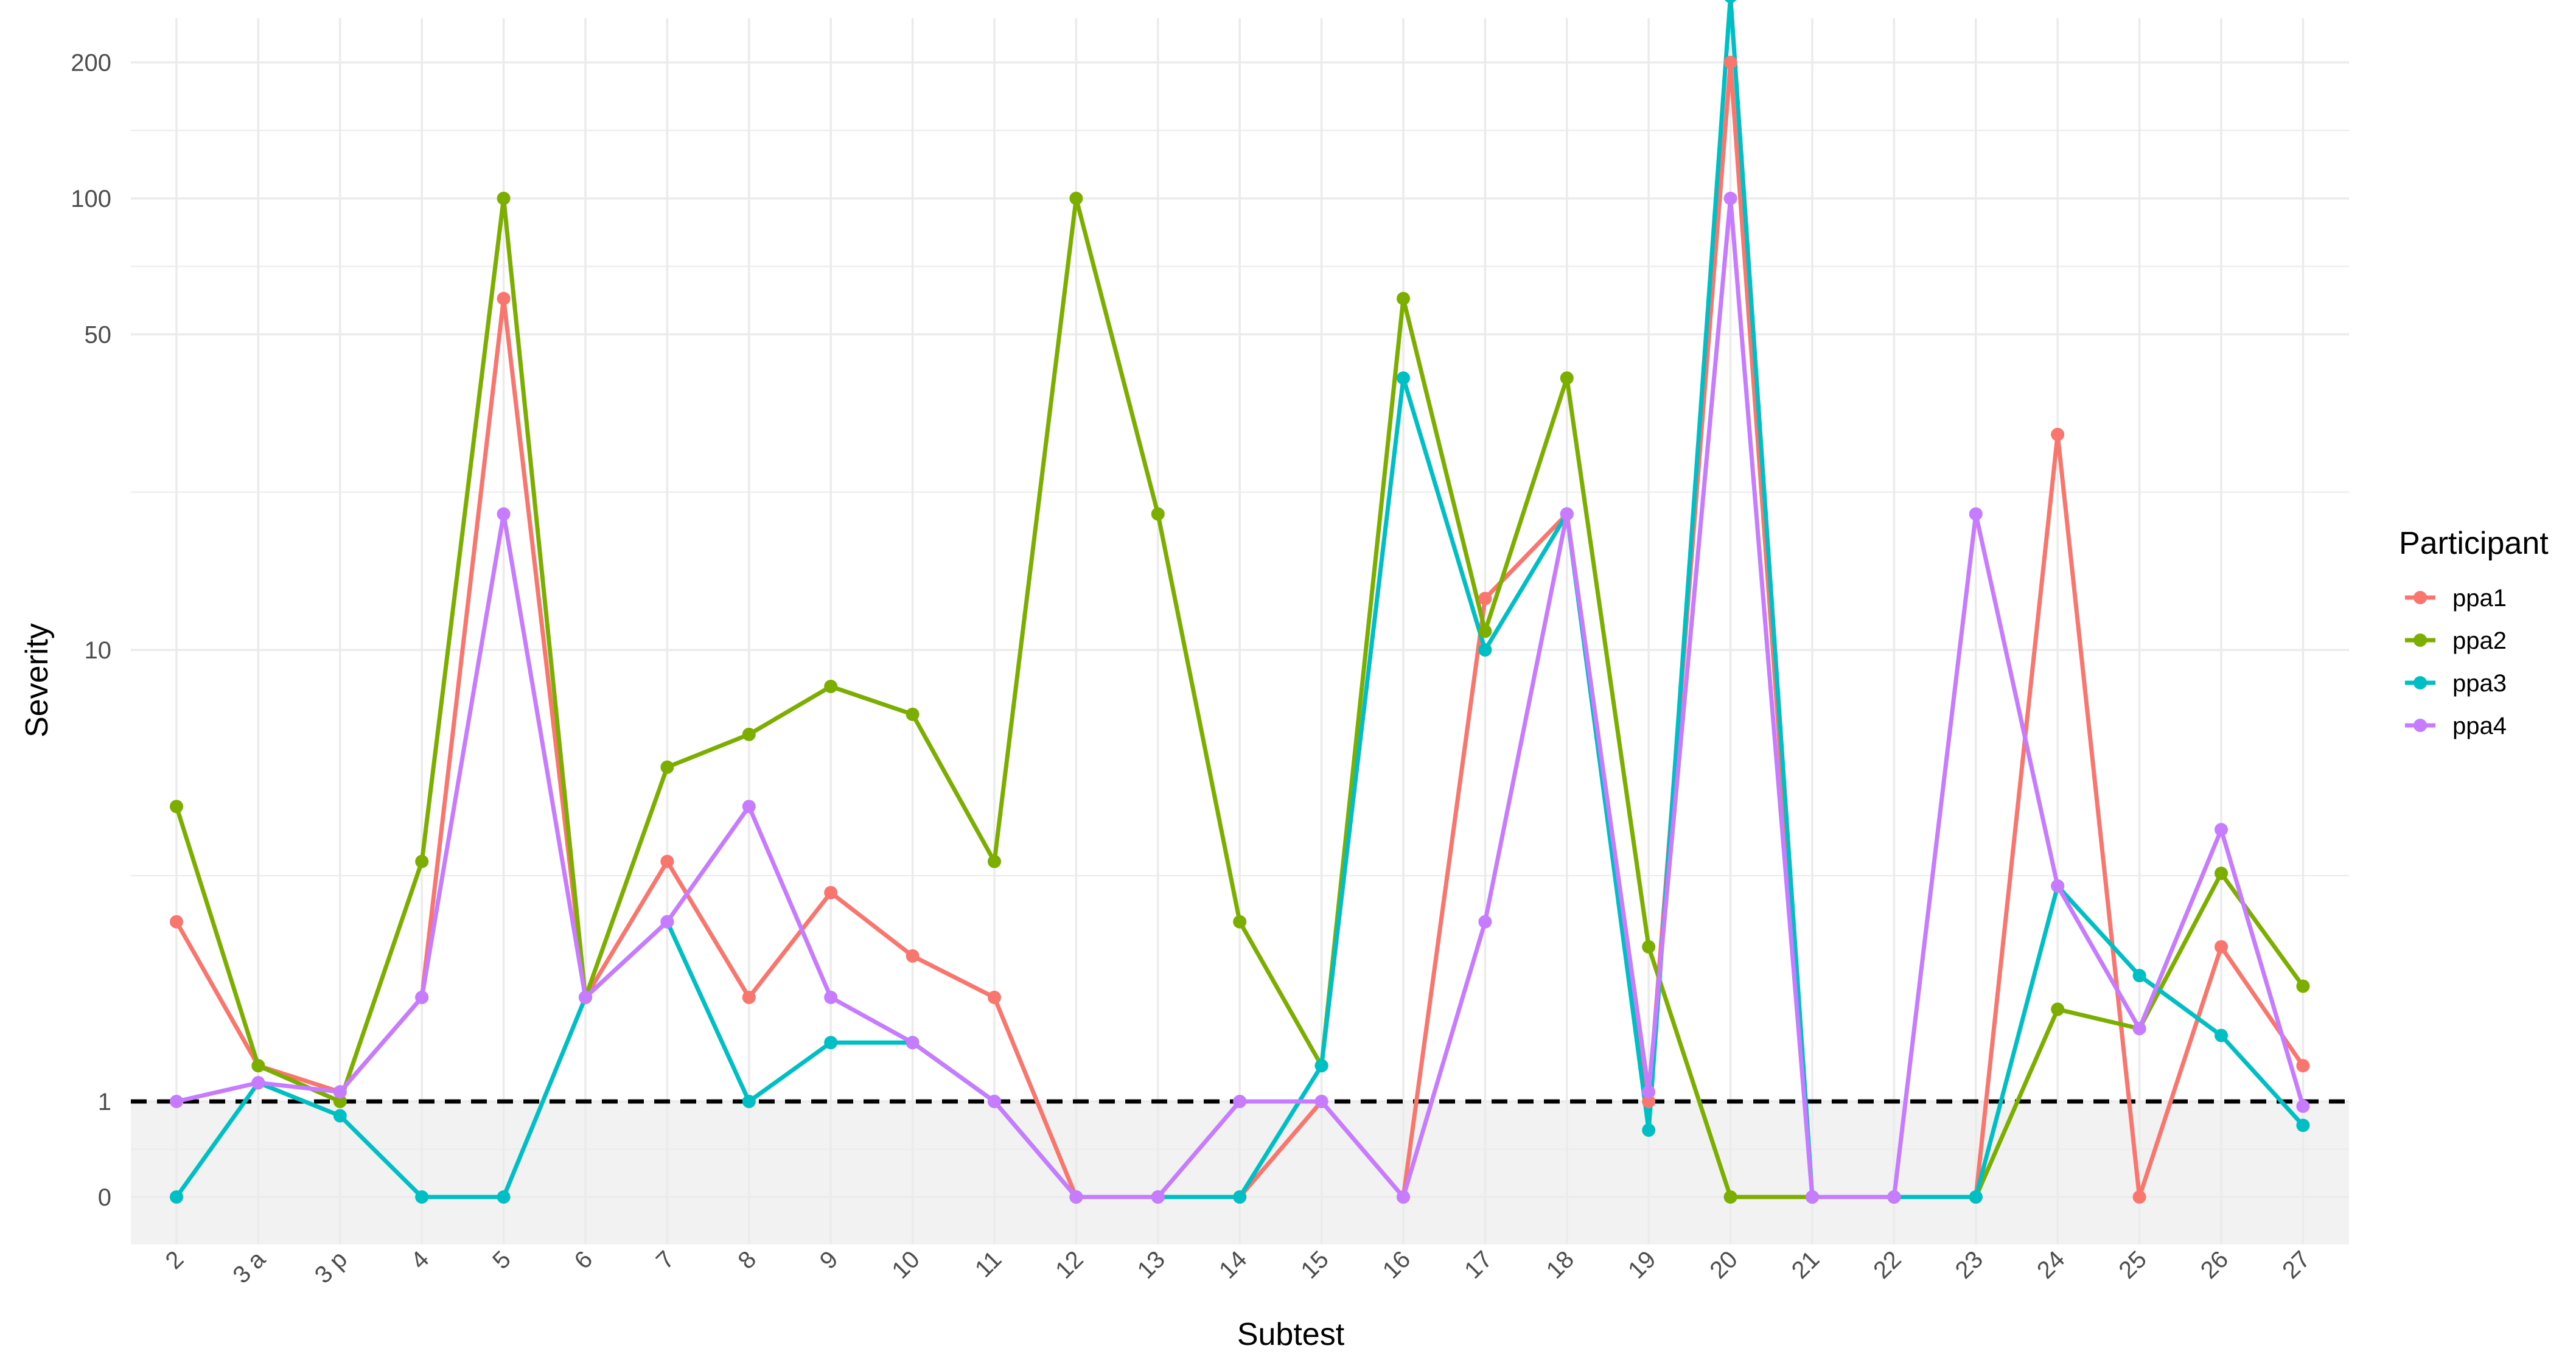 Image resolution: width=2576 pixels, height=1368 pixels. I want to click on y-tick-label: 0, so click(104, 1198).